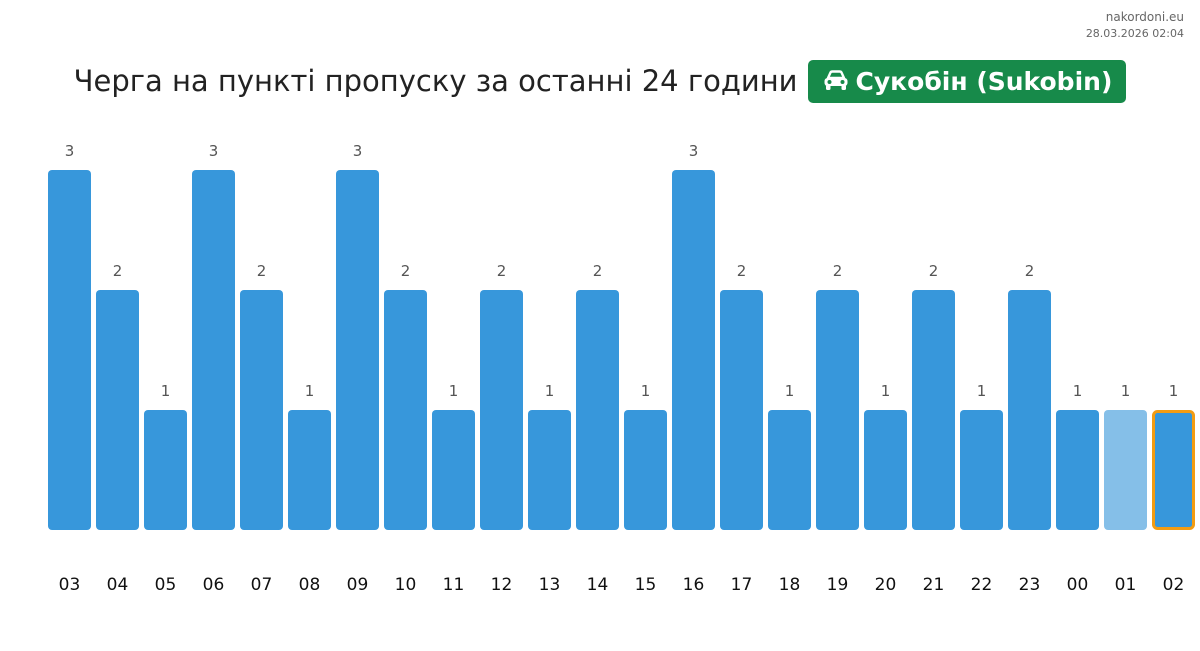 The width and height of the screenshot is (1200, 651). What do you see at coordinates (886, 585) in the screenshot?
I see `tick-label-20: 20` at bounding box center [886, 585].